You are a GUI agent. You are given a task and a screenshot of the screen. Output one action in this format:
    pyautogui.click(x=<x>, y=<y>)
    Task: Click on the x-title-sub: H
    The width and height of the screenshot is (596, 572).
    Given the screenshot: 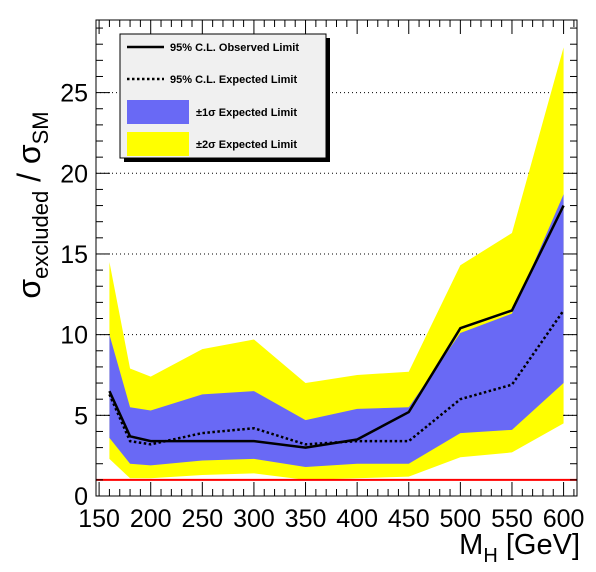 What is the action you would take?
    pyautogui.click(x=490, y=556)
    